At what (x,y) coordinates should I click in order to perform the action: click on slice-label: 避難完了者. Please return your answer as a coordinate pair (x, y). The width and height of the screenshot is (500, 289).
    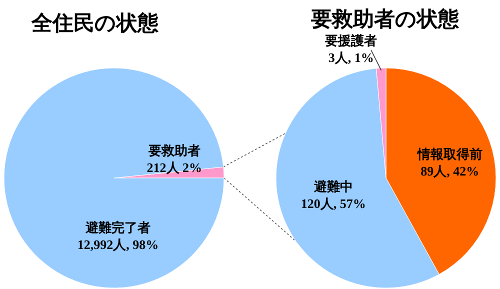
    Looking at the image, I should click on (117, 228).